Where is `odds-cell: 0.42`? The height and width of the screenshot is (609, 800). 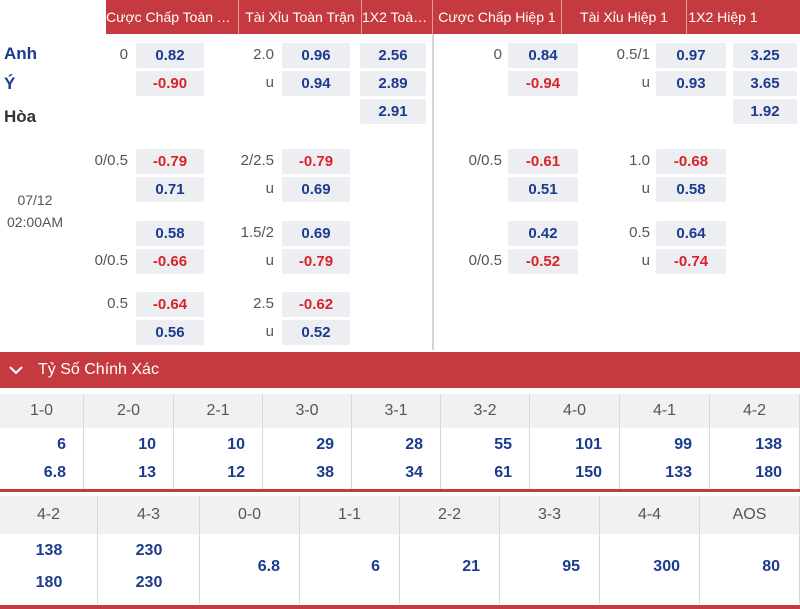 odds-cell: 0.42 is located at coordinates (543, 233).